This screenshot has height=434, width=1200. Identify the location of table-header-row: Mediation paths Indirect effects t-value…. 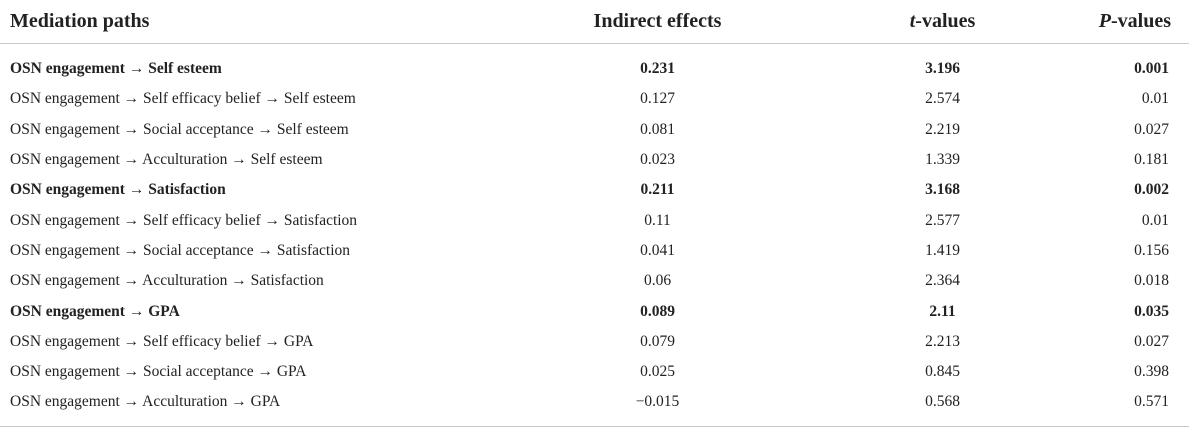
(594, 22).